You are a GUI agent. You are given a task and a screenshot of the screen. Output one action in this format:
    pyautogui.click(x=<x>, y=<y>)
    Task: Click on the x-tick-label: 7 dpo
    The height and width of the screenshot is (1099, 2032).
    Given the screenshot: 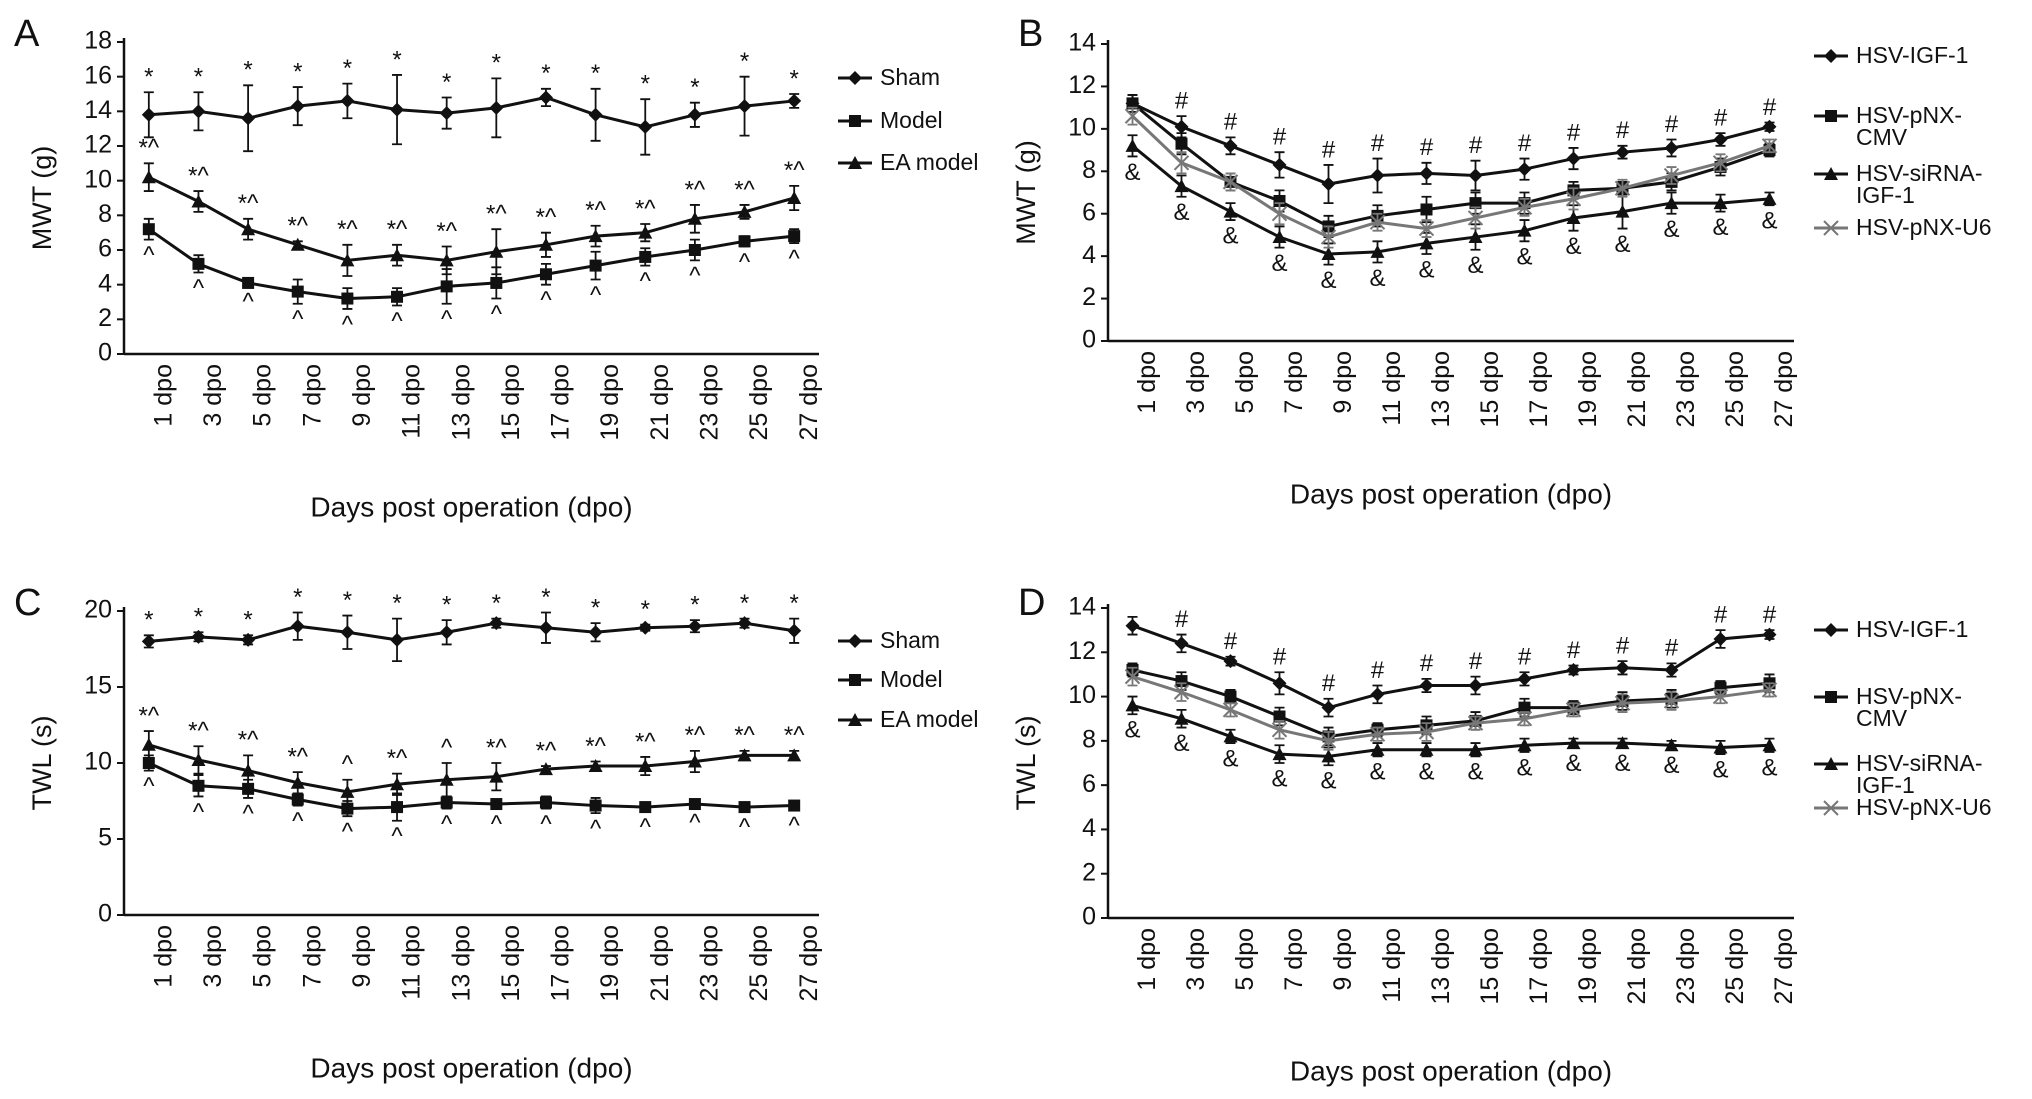 What is the action you would take?
    pyautogui.click(x=312, y=956)
    